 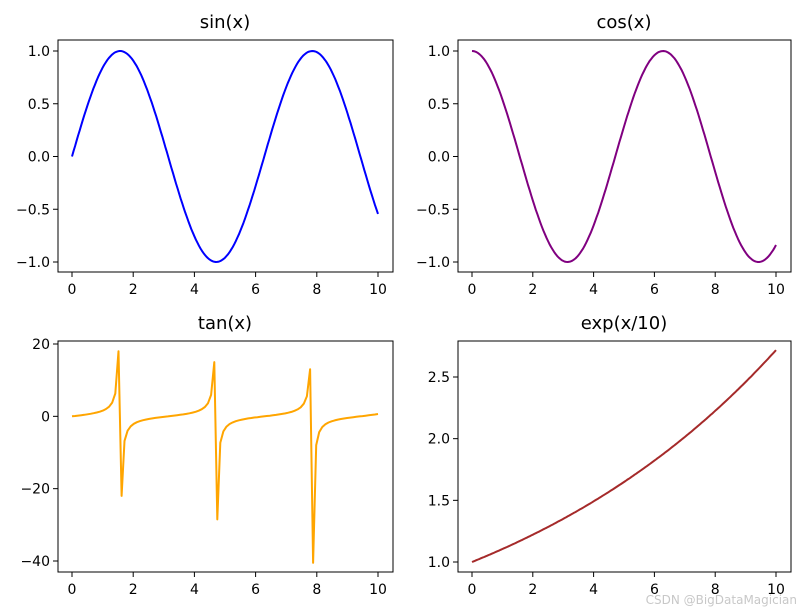 What do you see at coordinates (439, 501) in the screenshot?
I see `y-tick-label: 1.5` at bounding box center [439, 501].